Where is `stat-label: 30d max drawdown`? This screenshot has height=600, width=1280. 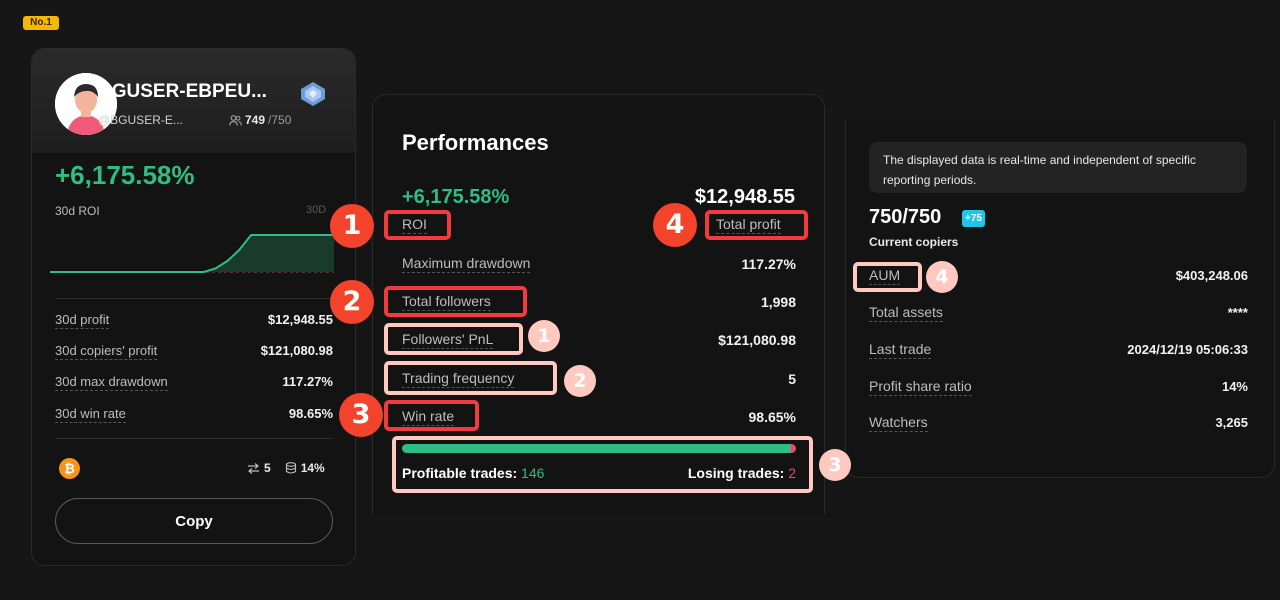 stat-label: 30d max drawdown is located at coordinates (111, 382).